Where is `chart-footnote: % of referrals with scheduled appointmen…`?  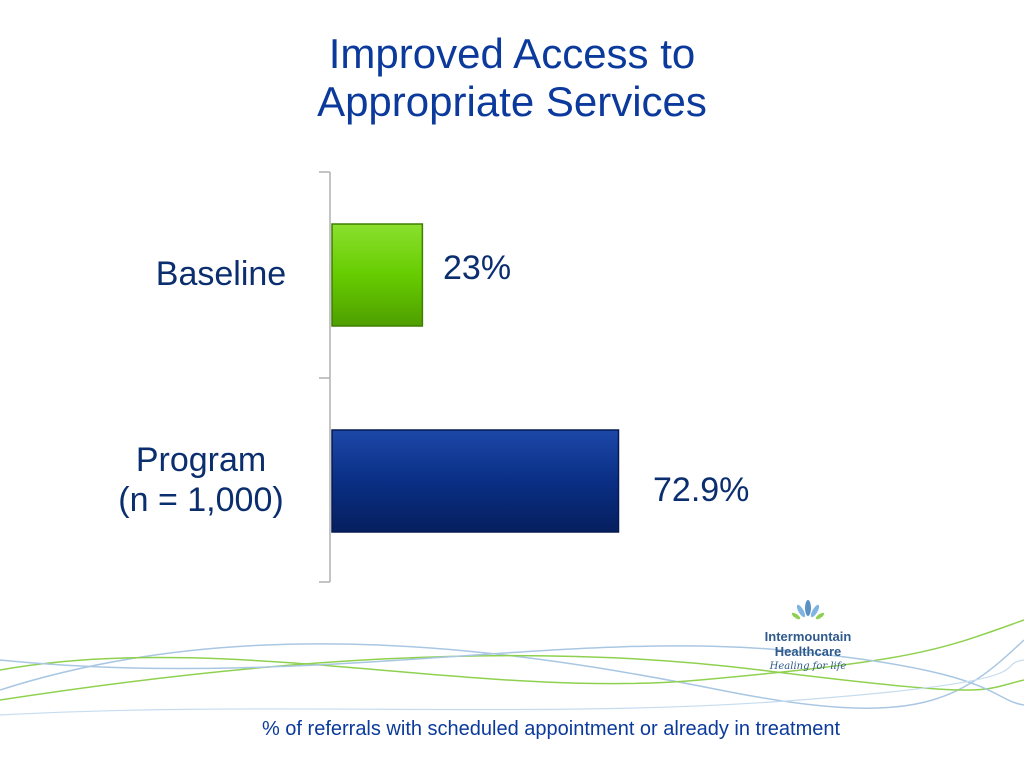 chart-footnote: % of referrals with scheduled appointmen… is located at coordinates (551, 729).